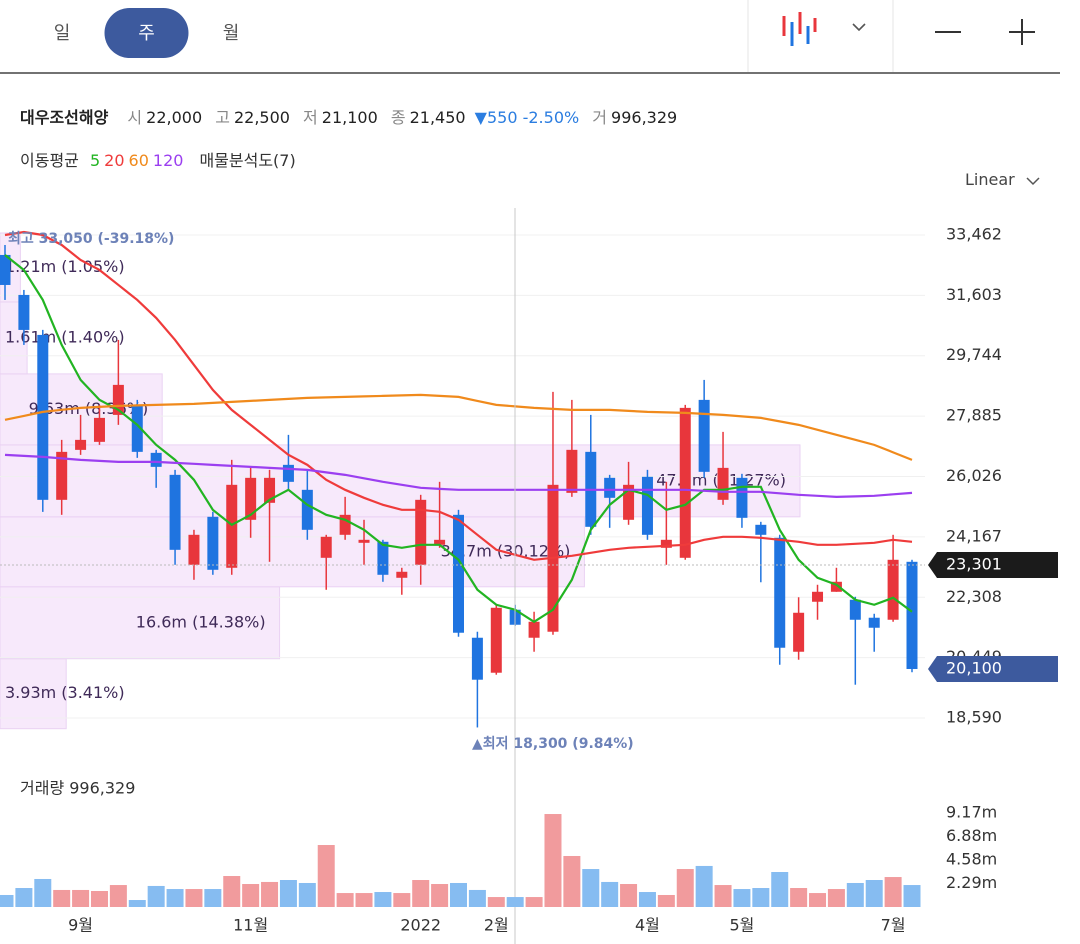 The width and height of the screenshot is (1080, 944). Describe the element at coordinates (231, 33) in the screenshot. I see `tab: 월` at that location.